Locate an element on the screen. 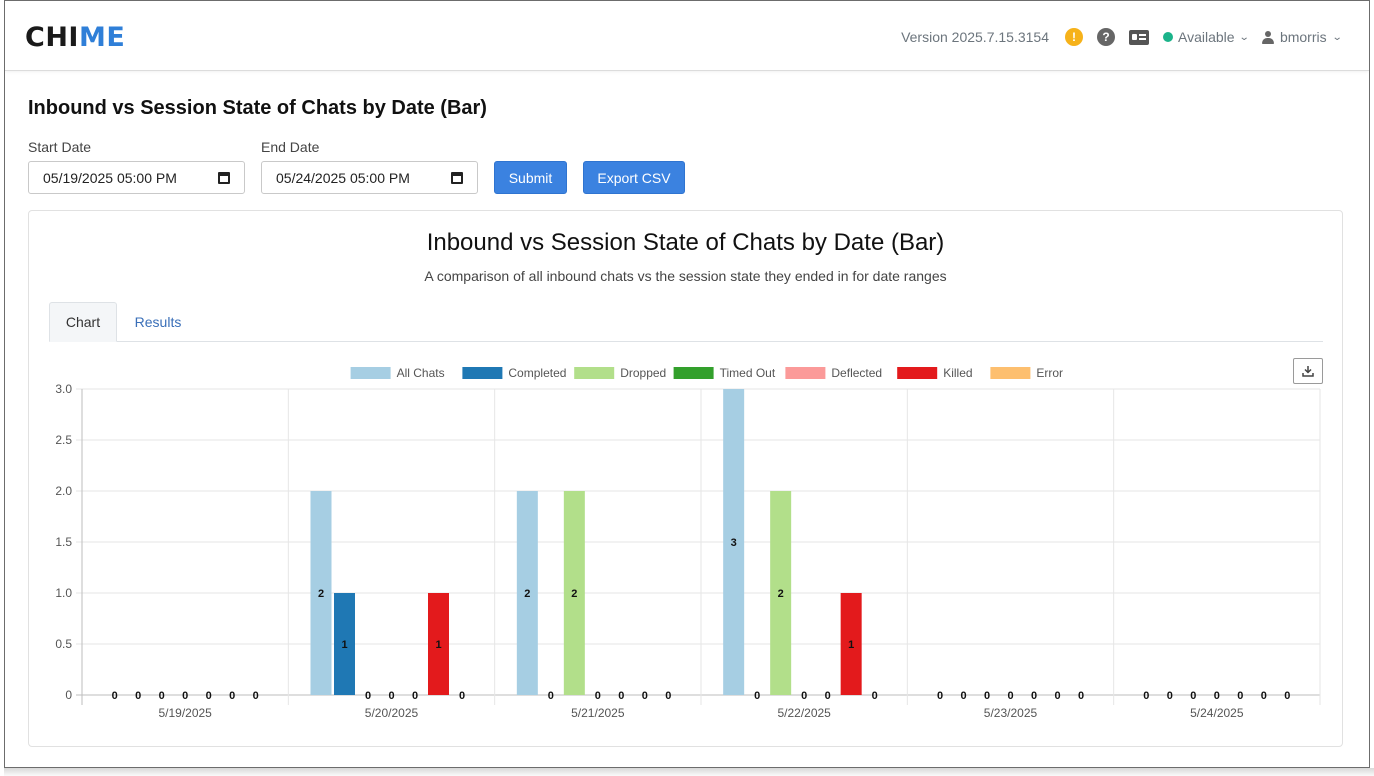  username-label: bmorris is located at coordinates (1303, 37).